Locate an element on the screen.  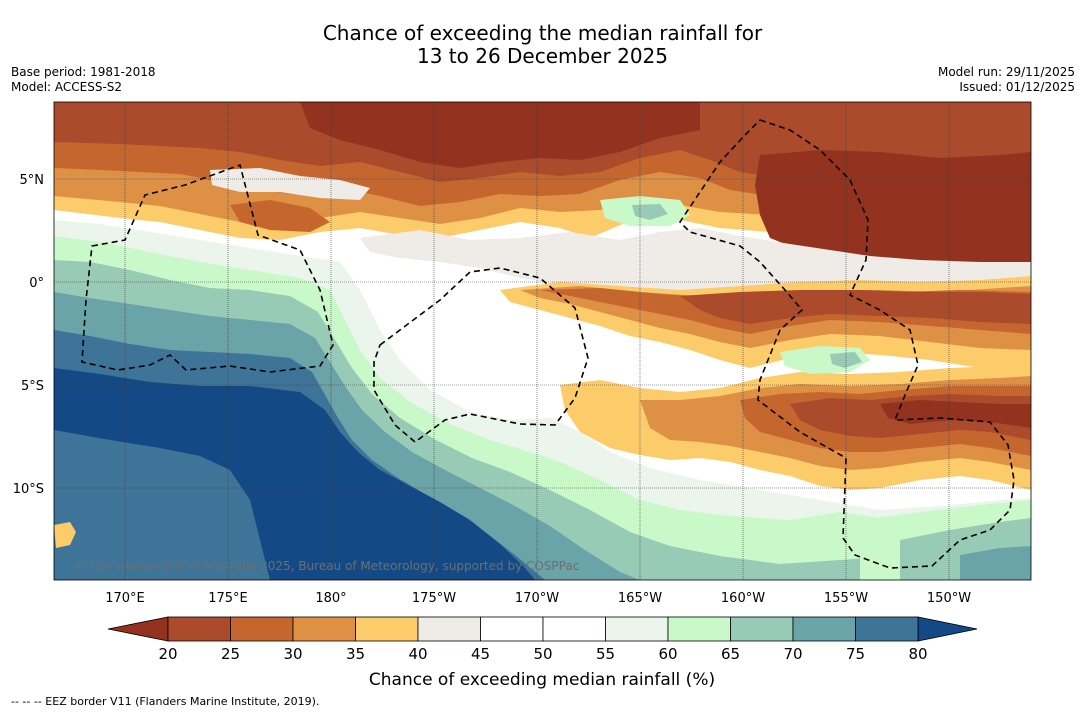
colorbar-over-arrow is located at coordinates (947, 629).